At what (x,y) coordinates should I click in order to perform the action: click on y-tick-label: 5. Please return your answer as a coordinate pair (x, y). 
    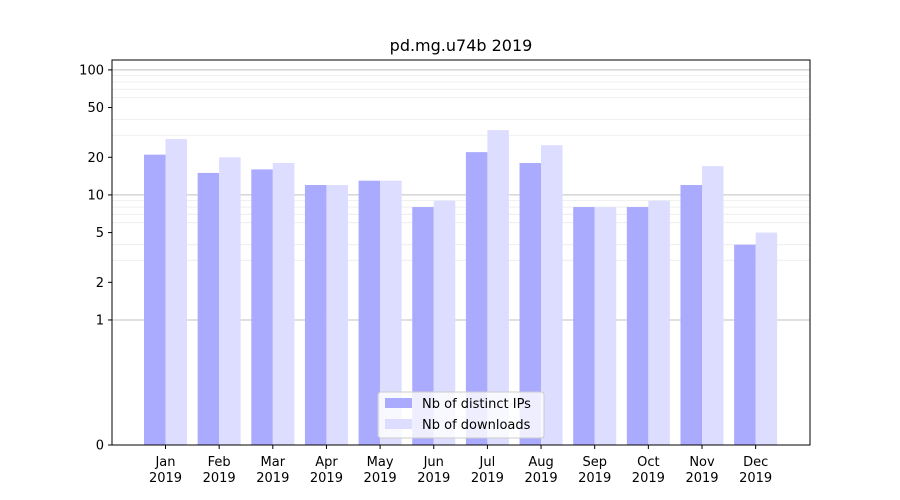
    Looking at the image, I should click on (100, 233).